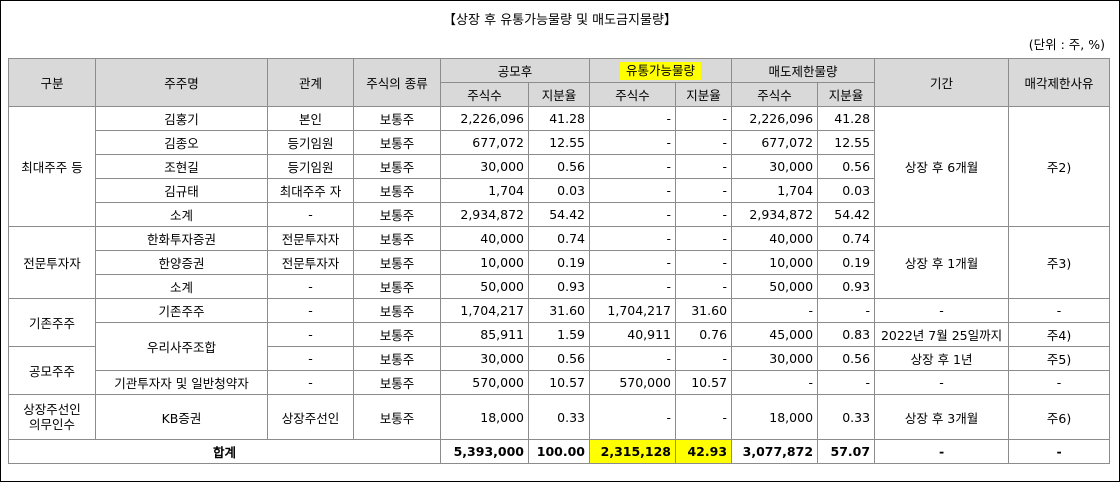 The width and height of the screenshot is (1120, 482). What do you see at coordinates (310, 190) in the screenshot?
I see `relation-cell: 최대주주 자` at bounding box center [310, 190].